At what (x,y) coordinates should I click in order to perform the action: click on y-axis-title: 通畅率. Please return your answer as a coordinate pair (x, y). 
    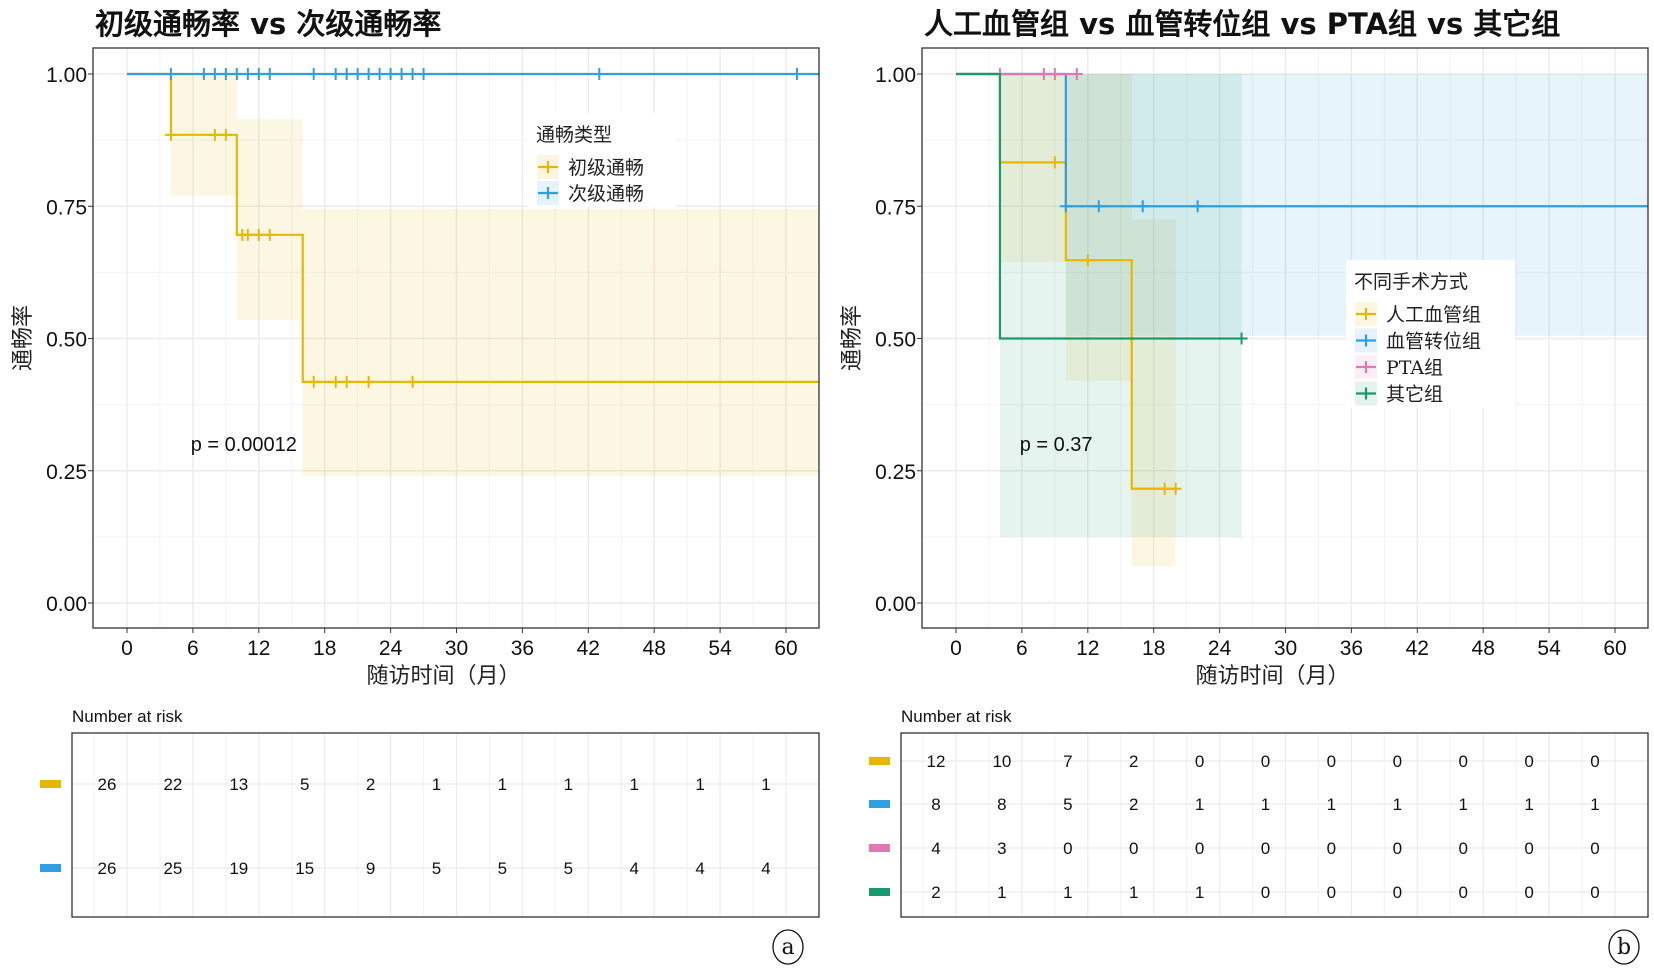
    Looking at the image, I should click on (852, 338).